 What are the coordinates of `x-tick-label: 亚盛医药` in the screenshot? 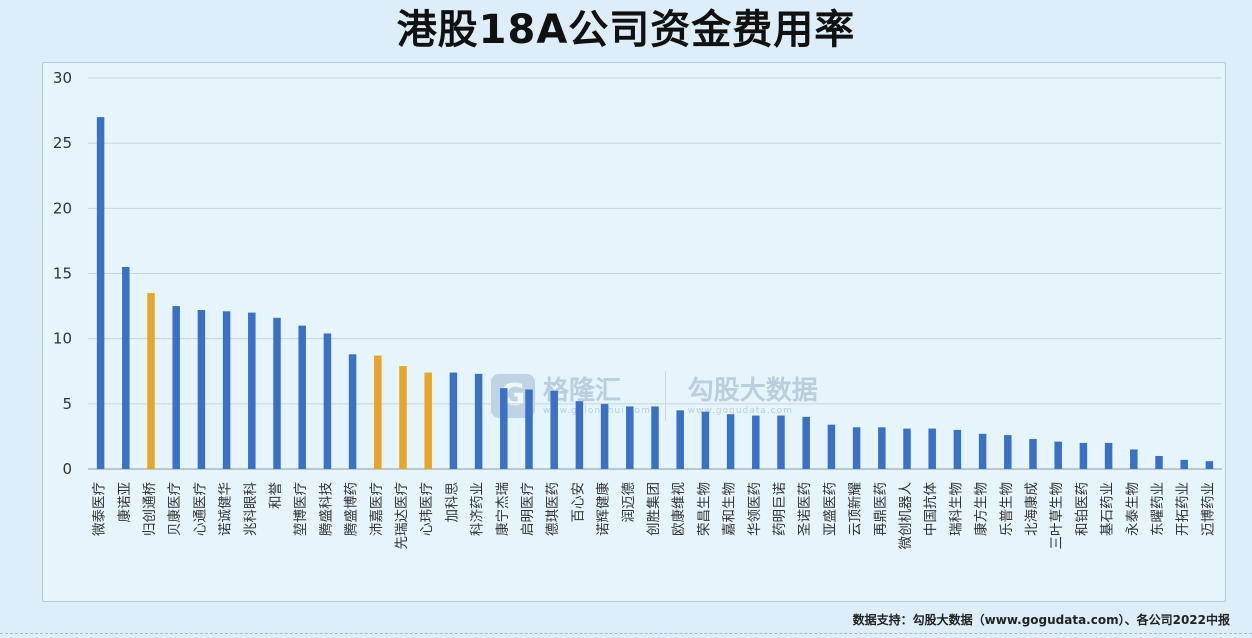 It's located at (830, 509).